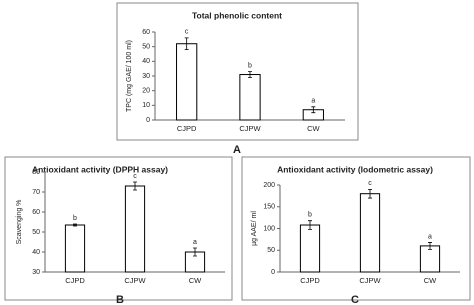 This screenshot has height=305, width=474. I want to click on panel-label: A, so click(237, 150).